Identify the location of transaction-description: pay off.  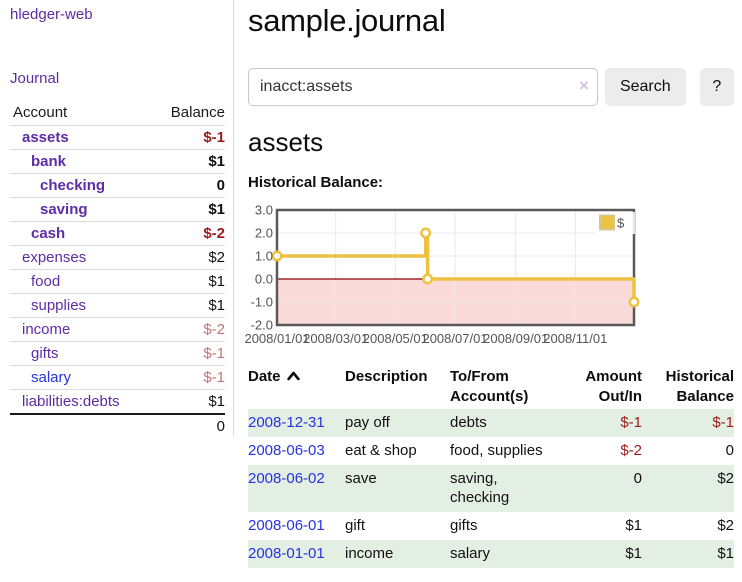
(367, 422).